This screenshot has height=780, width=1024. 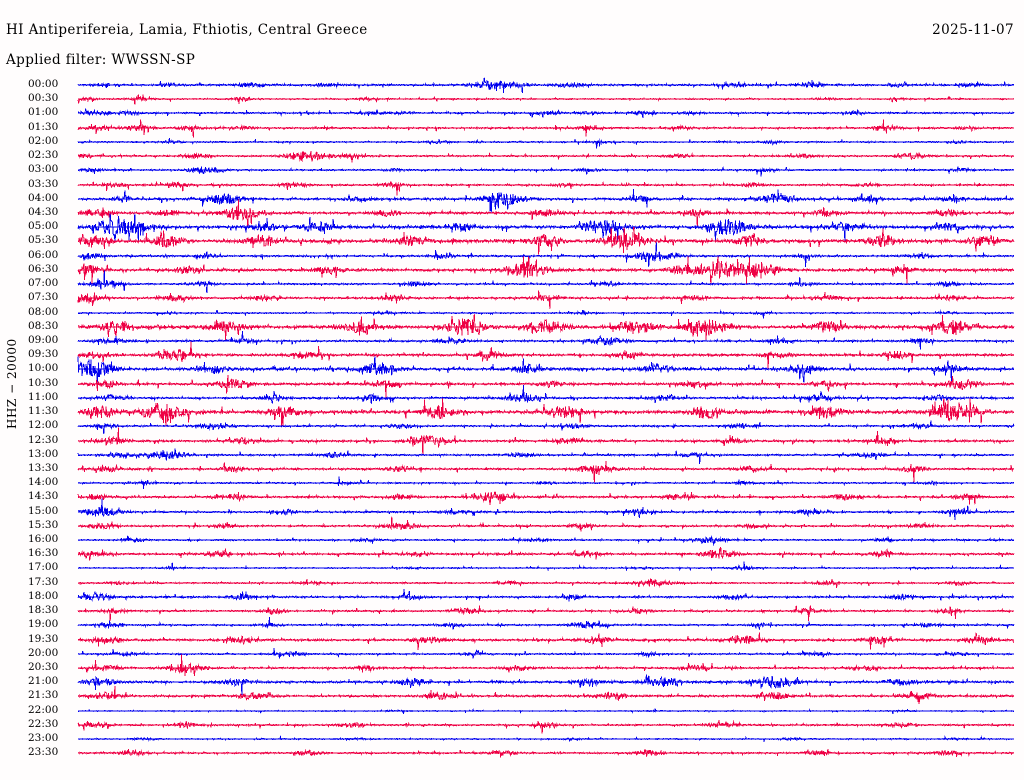 I want to click on helicorder-row: 17:30, so click(x=512, y=583).